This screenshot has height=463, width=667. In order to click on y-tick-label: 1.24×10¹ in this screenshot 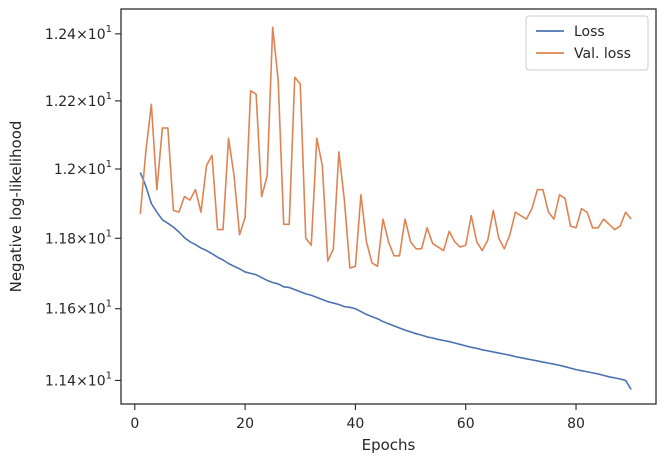, I will do `click(78, 33)`.